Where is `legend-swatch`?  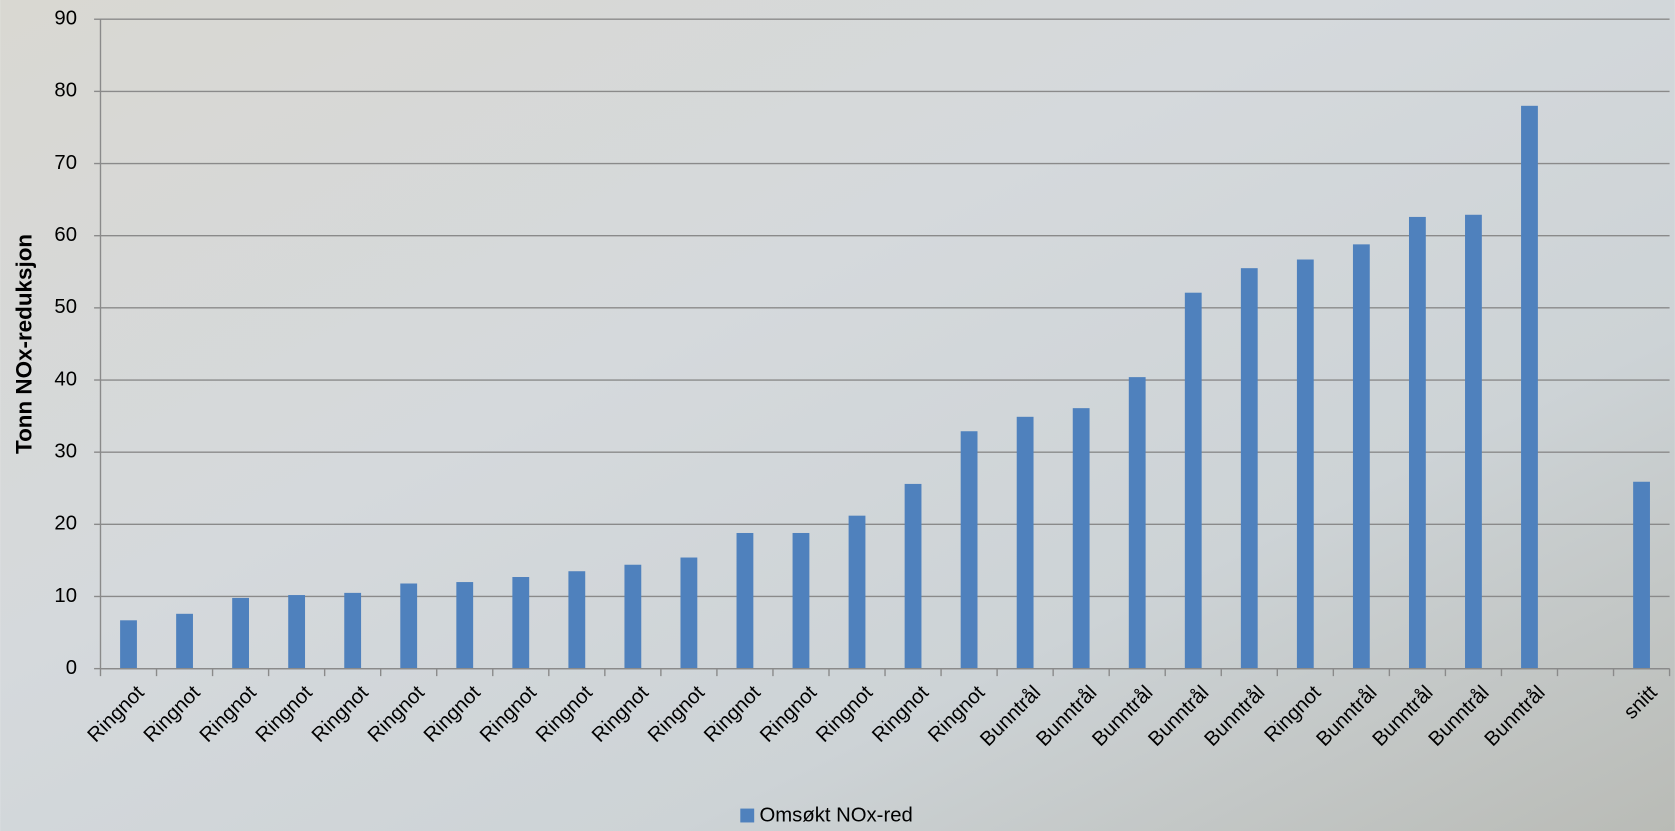
legend-swatch is located at coordinates (747, 815).